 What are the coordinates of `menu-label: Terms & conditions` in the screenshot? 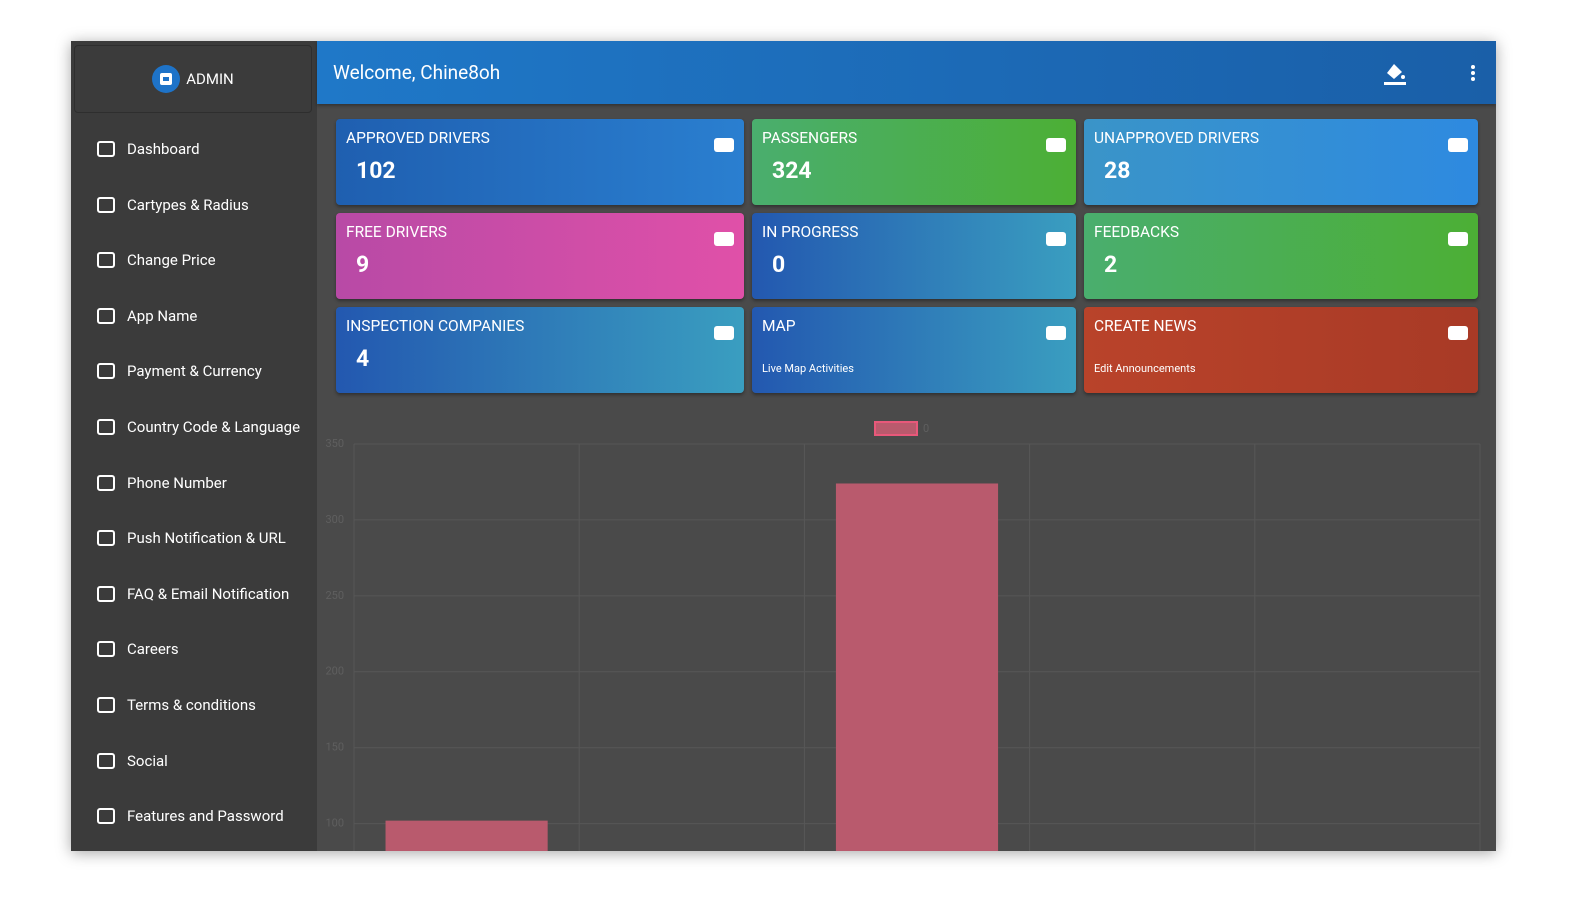 It's located at (191, 705).